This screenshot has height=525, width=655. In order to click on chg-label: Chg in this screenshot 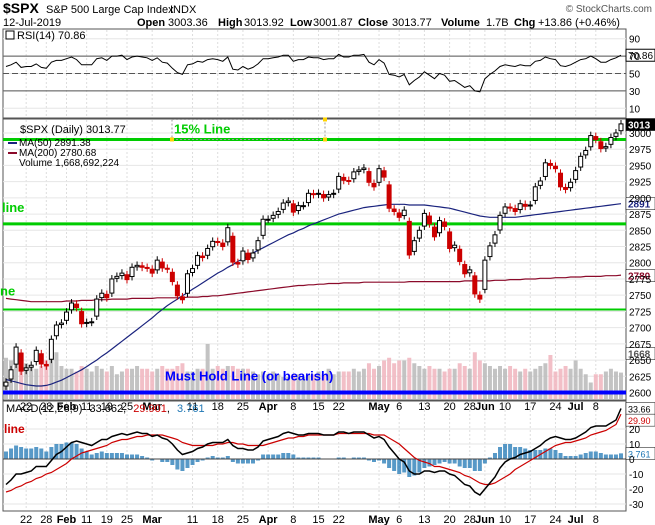, I will do `click(524, 23)`.